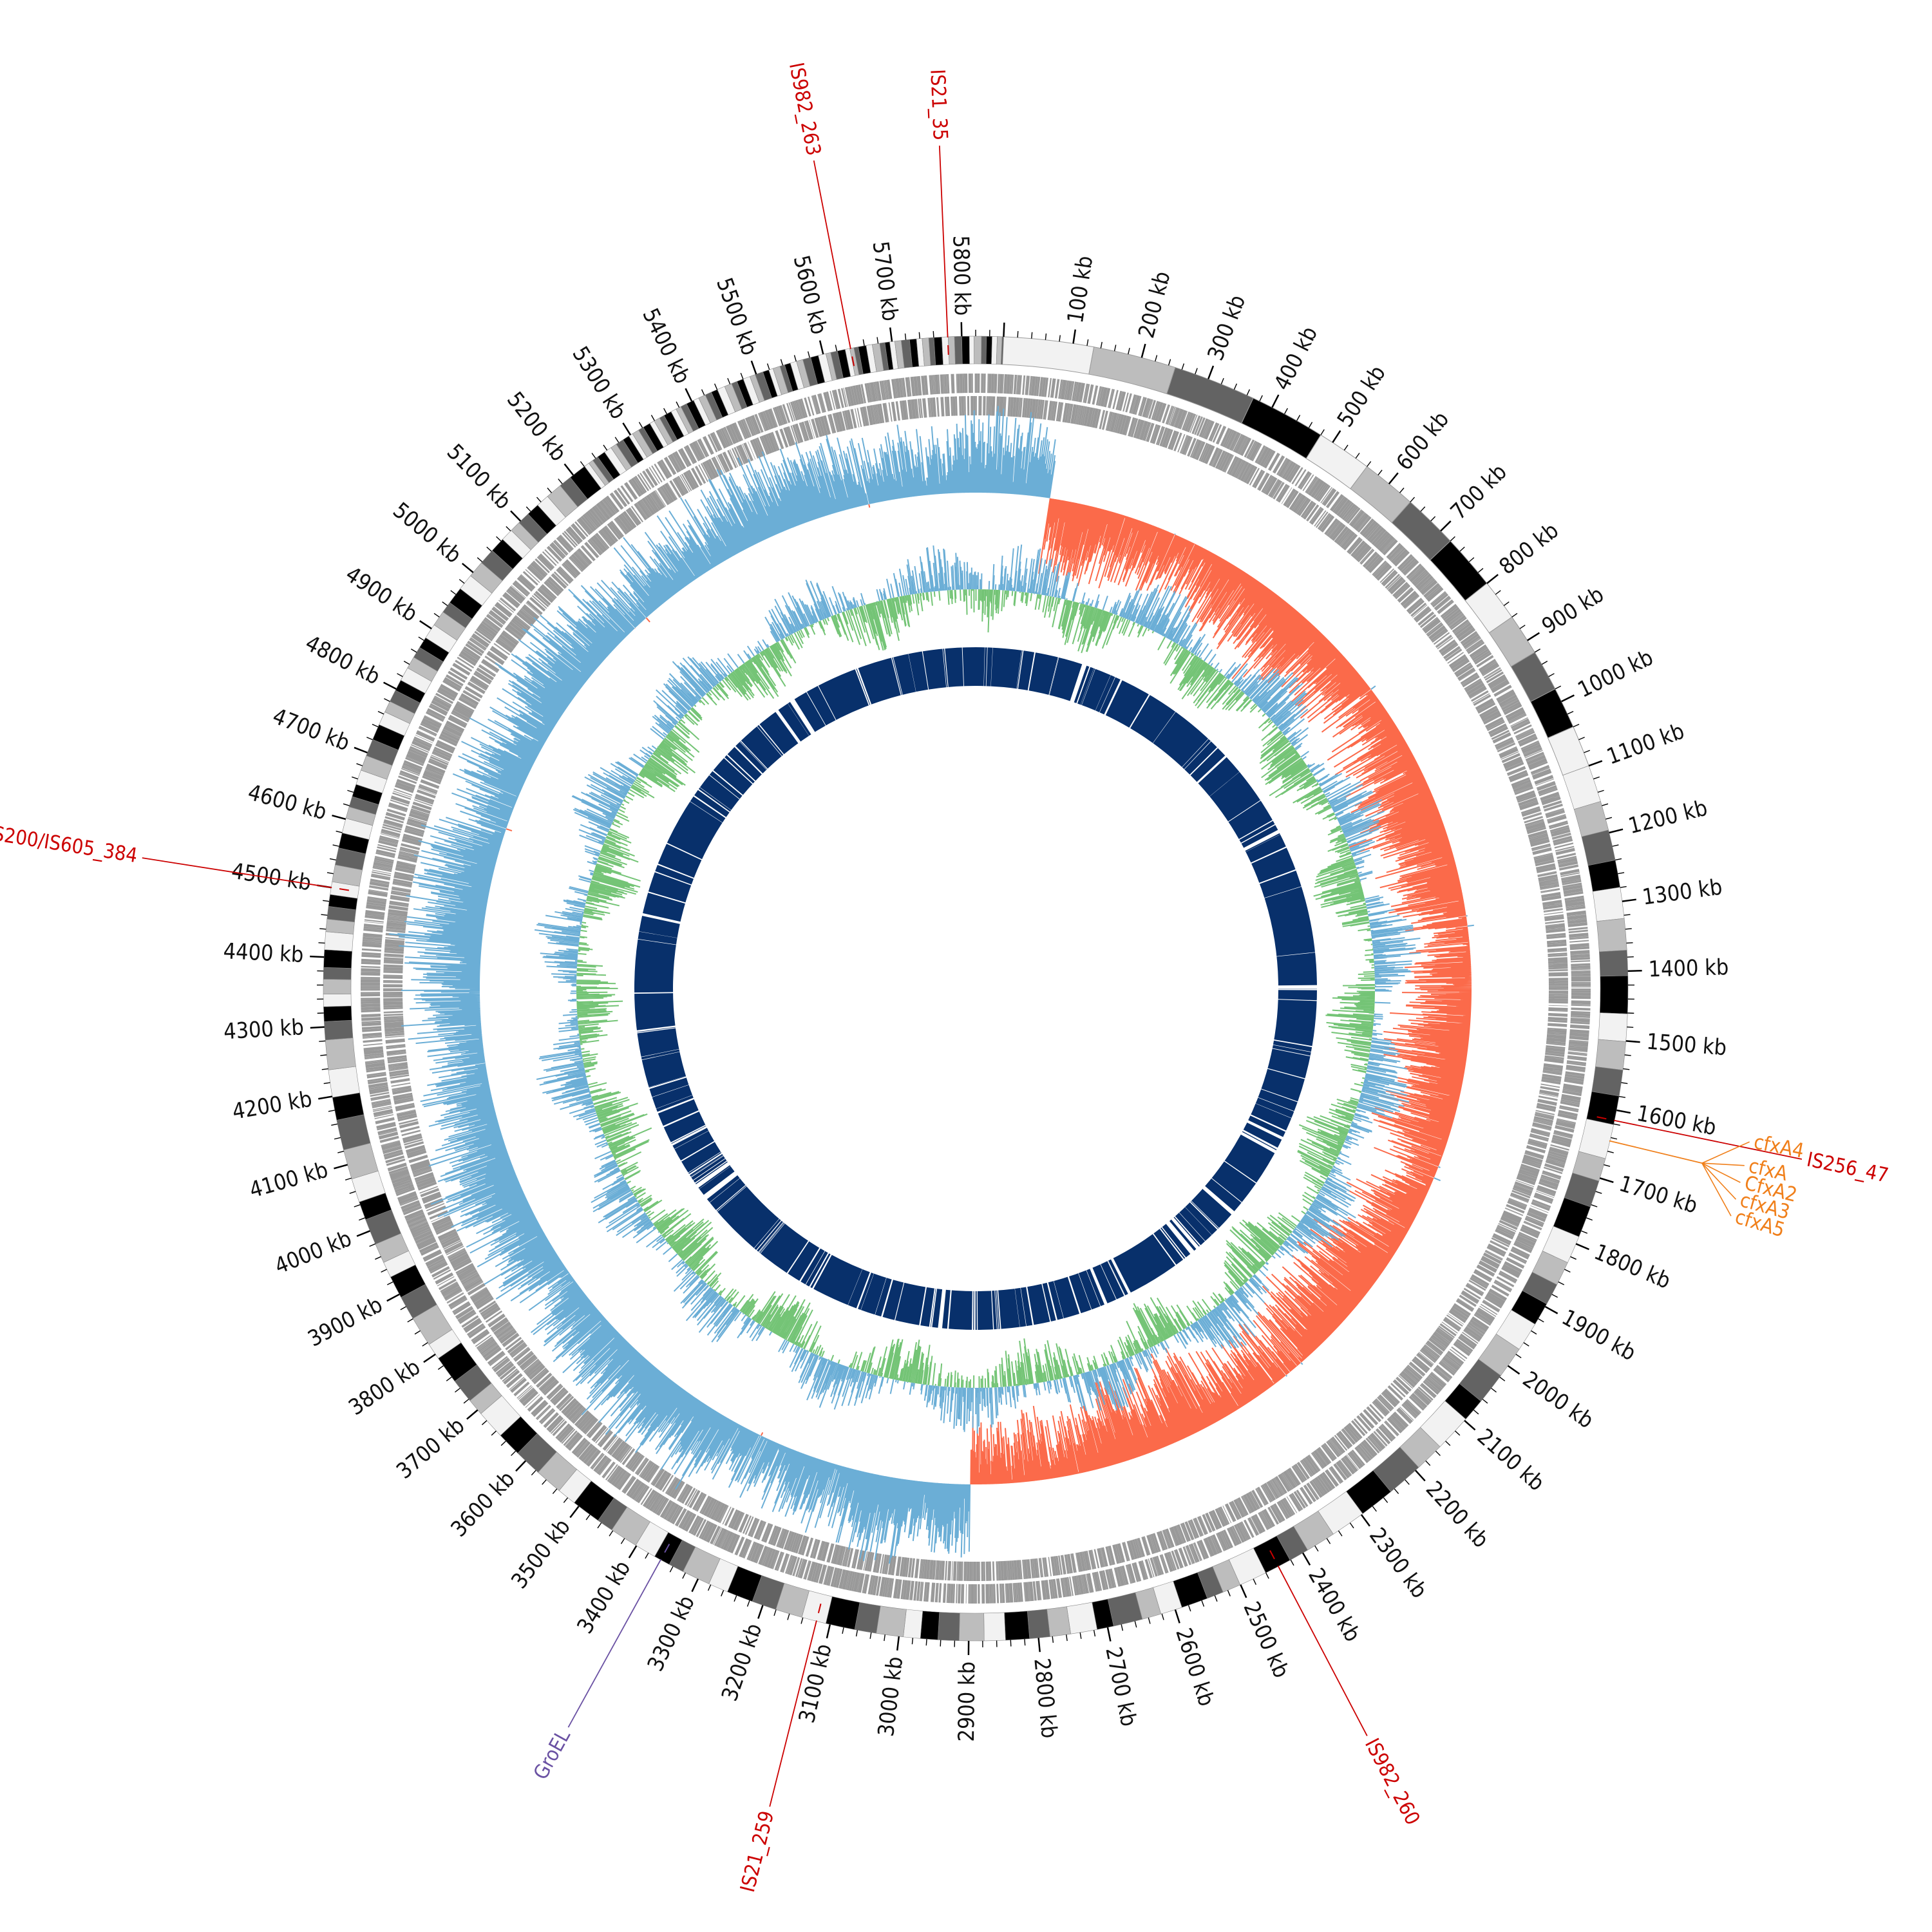 This screenshot has width=1932, height=1932. Describe the element at coordinates (1479, 492) in the screenshot. I see `scale-label: 700 kb` at that location.